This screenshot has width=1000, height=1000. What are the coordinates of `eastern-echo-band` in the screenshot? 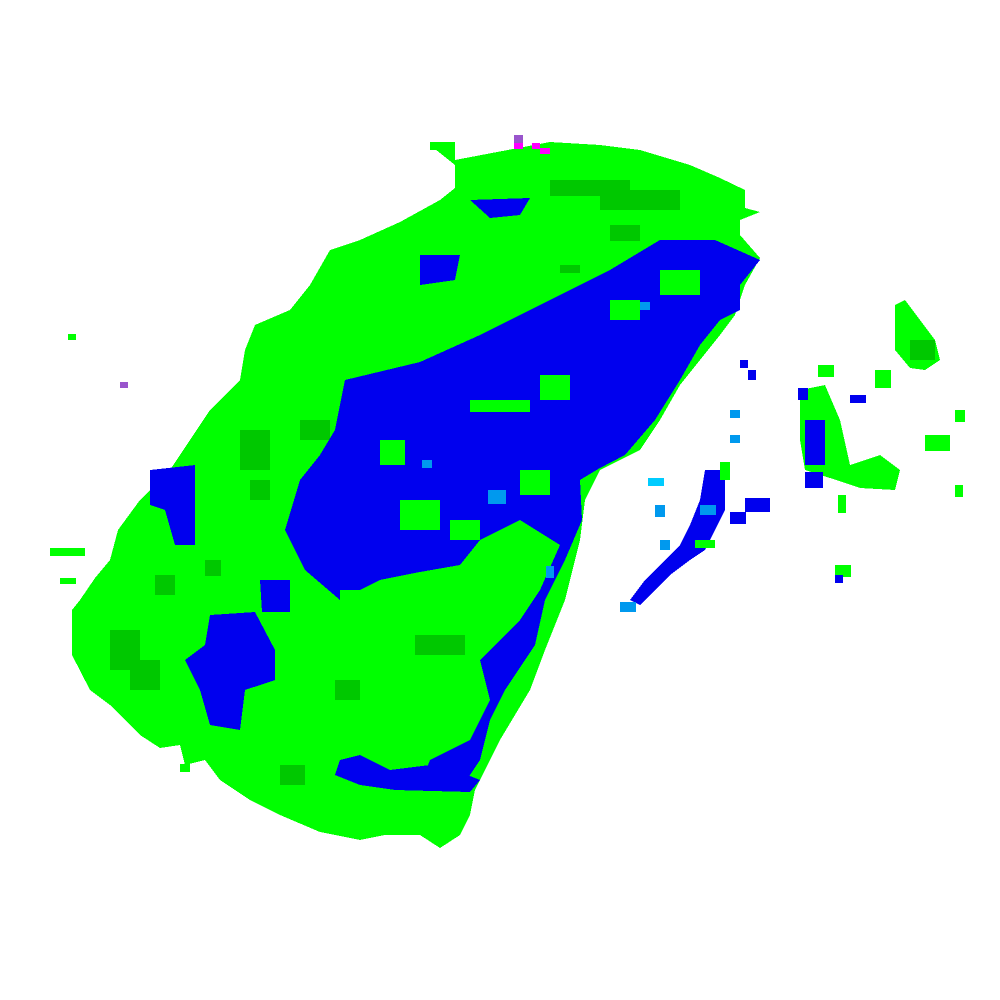 It's located at (695, 486).